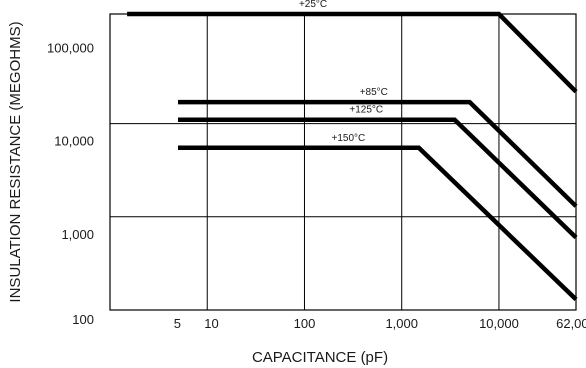 Image resolution: width=586 pixels, height=368 pixels. What do you see at coordinates (70, 183) in the screenshot?
I see `y-tick-labels: 100 1,000 10,000 100,000` at bounding box center [70, 183].